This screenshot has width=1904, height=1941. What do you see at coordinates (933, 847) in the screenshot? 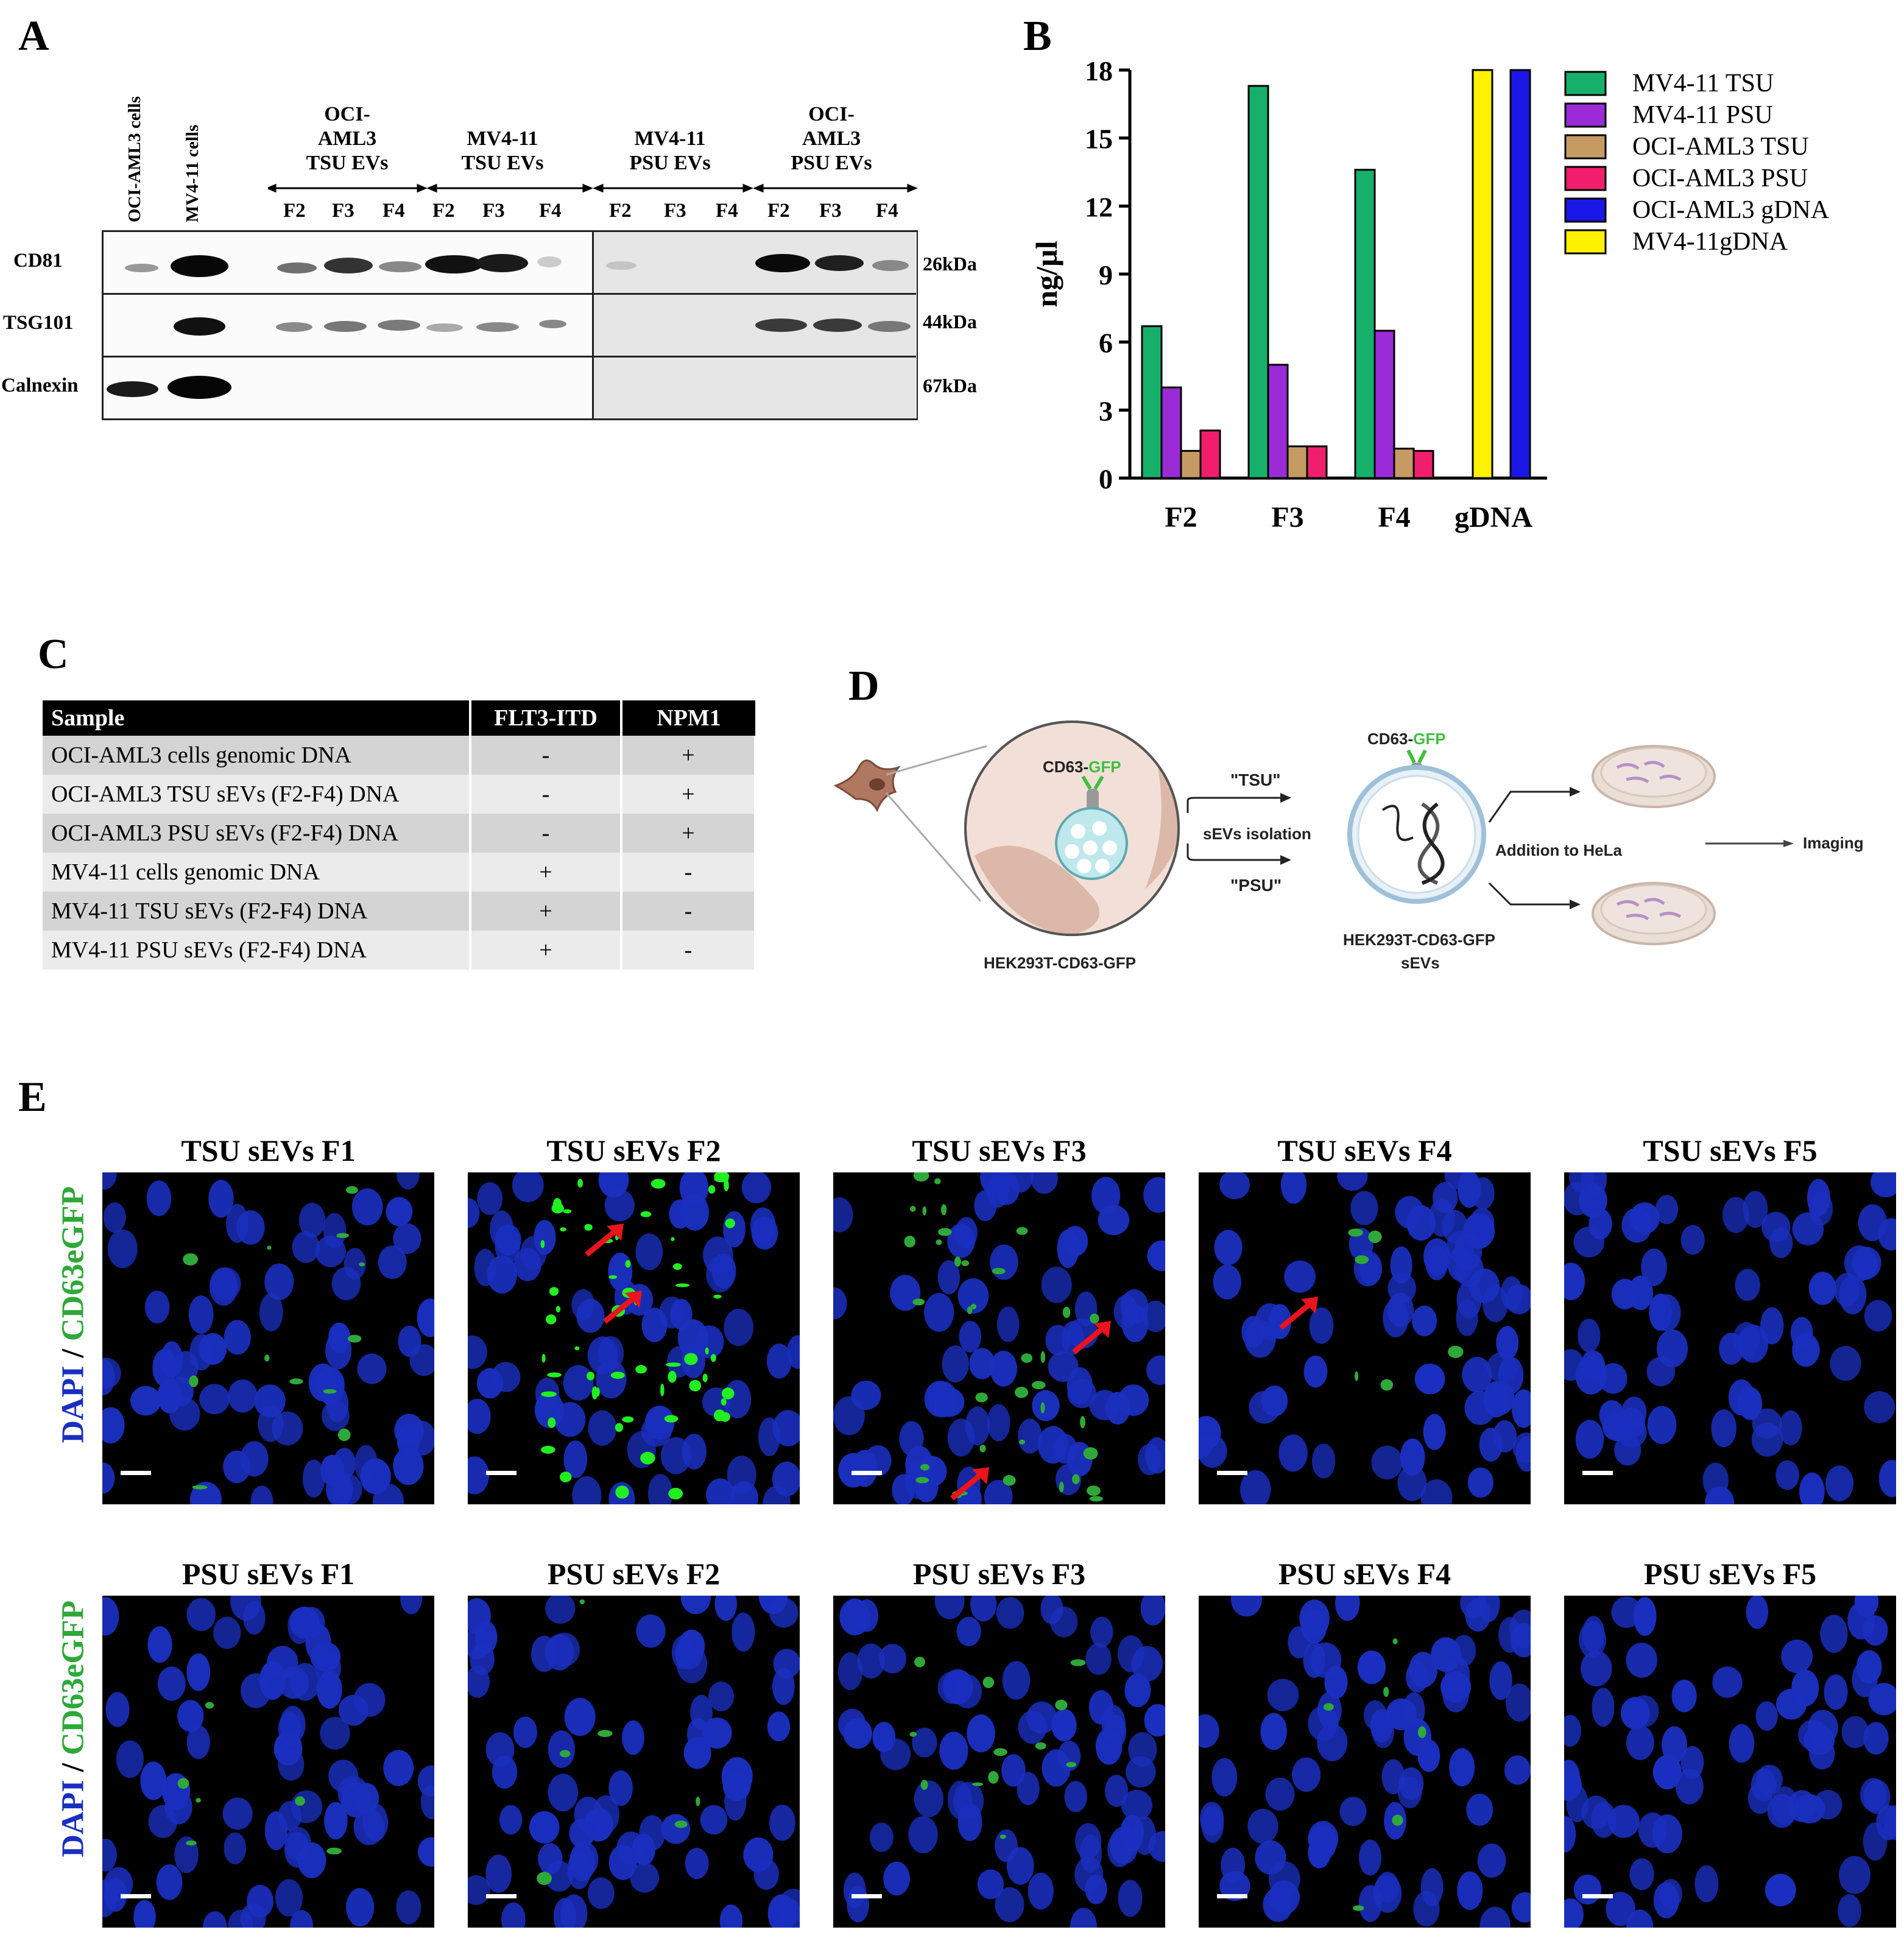
I see `zoom-line` at bounding box center [933, 847].